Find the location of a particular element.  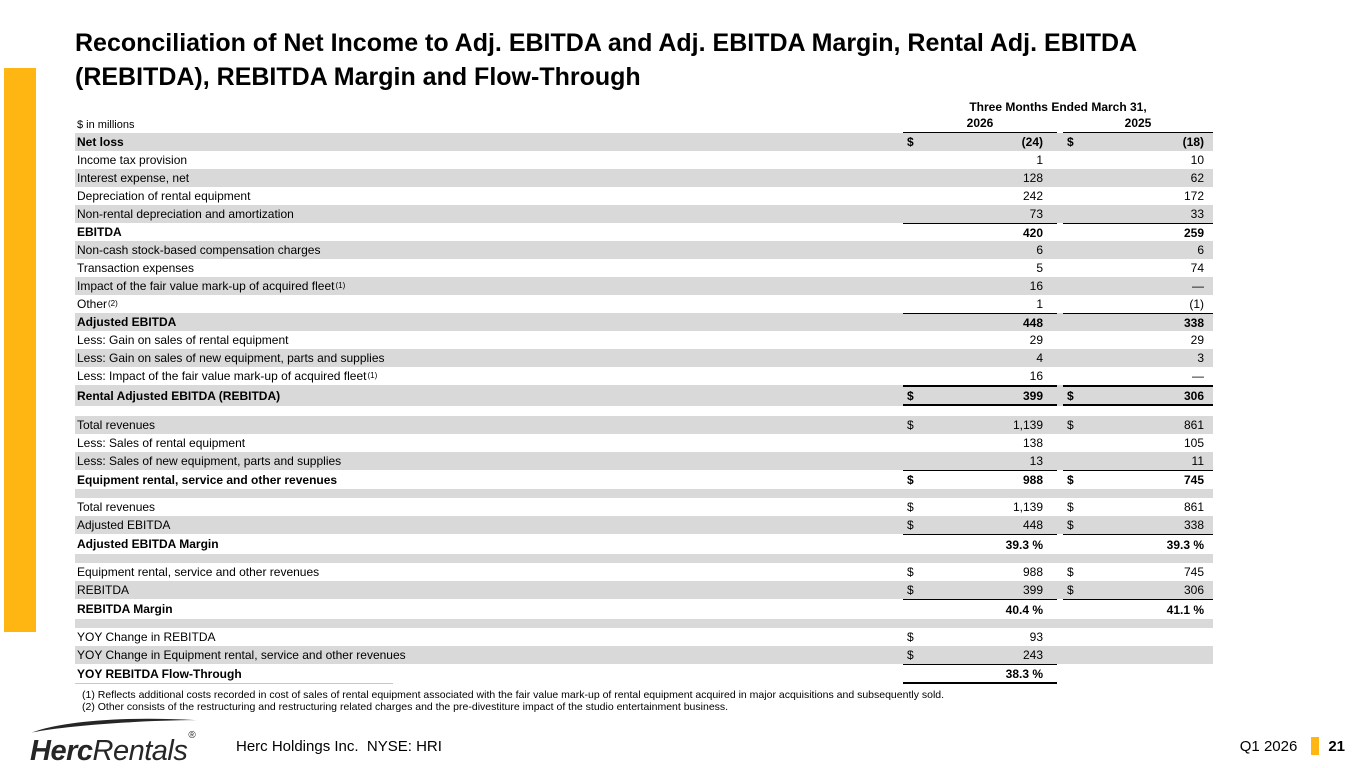

table-row: Net loss $ (24) $ (18) is located at coordinates (644, 142).